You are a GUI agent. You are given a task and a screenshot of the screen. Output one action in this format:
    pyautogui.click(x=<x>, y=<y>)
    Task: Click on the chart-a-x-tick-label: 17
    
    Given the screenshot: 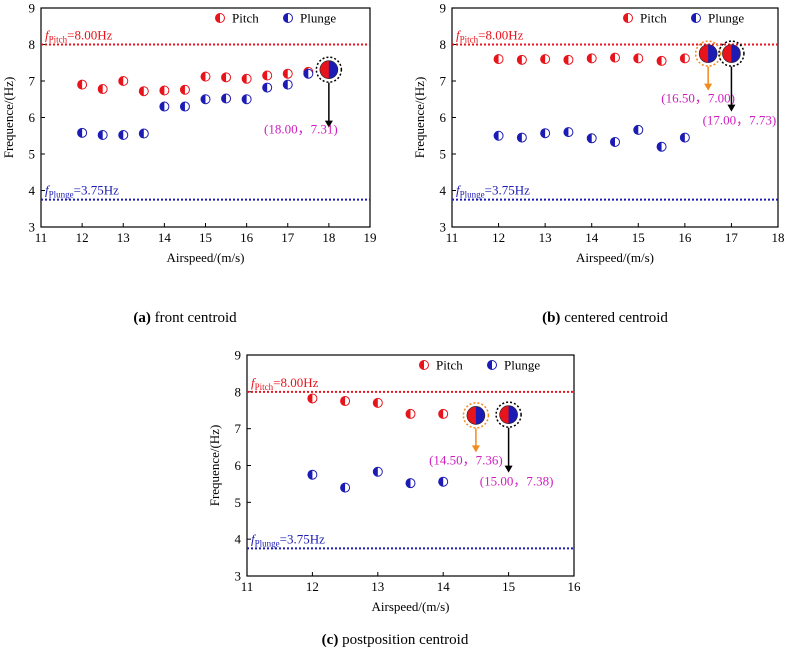 What is the action you would take?
    pyautogui.click(x=288, y=237)
    